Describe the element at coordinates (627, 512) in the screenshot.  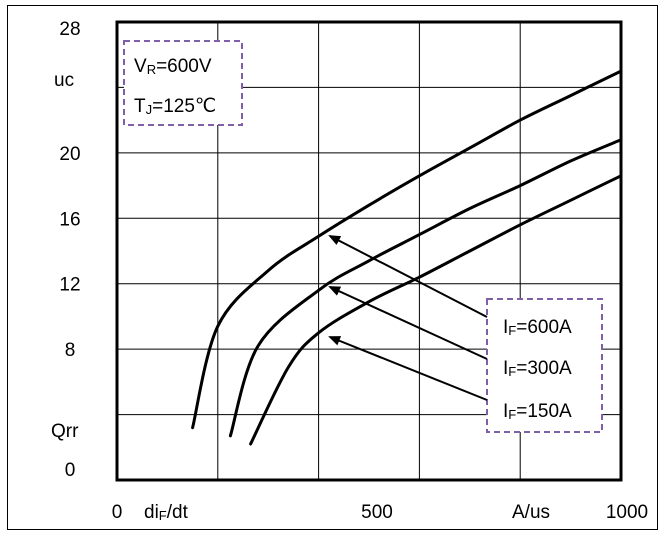
I see `x-tick-label: 1000` at that location.